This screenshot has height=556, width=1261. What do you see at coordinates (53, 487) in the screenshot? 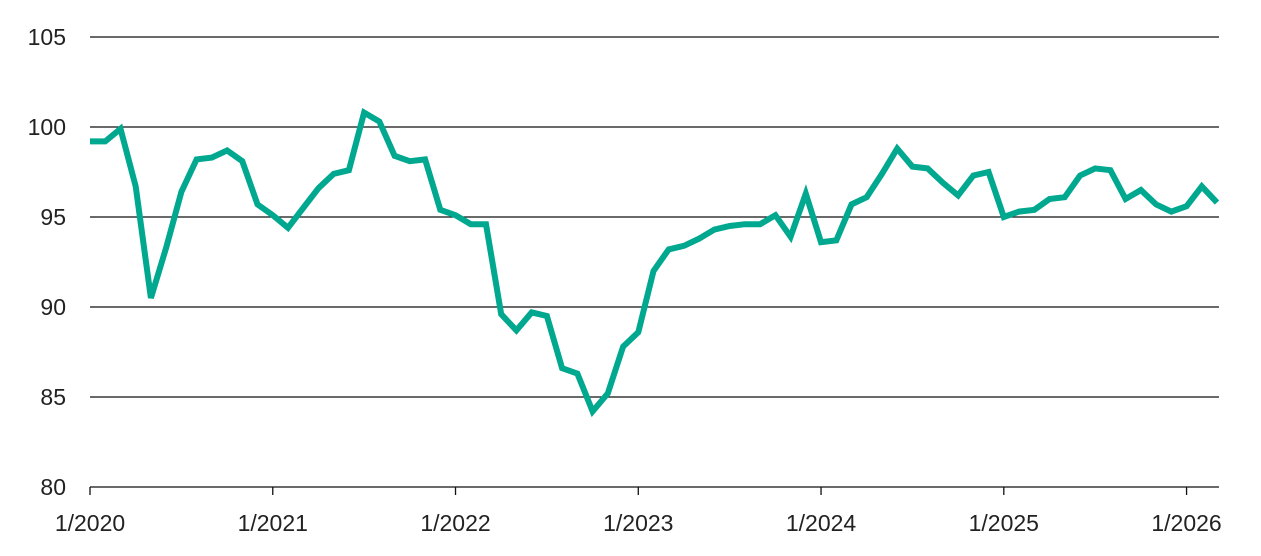
I see `y-tick-label: 80` at bounding box center [53, 487].